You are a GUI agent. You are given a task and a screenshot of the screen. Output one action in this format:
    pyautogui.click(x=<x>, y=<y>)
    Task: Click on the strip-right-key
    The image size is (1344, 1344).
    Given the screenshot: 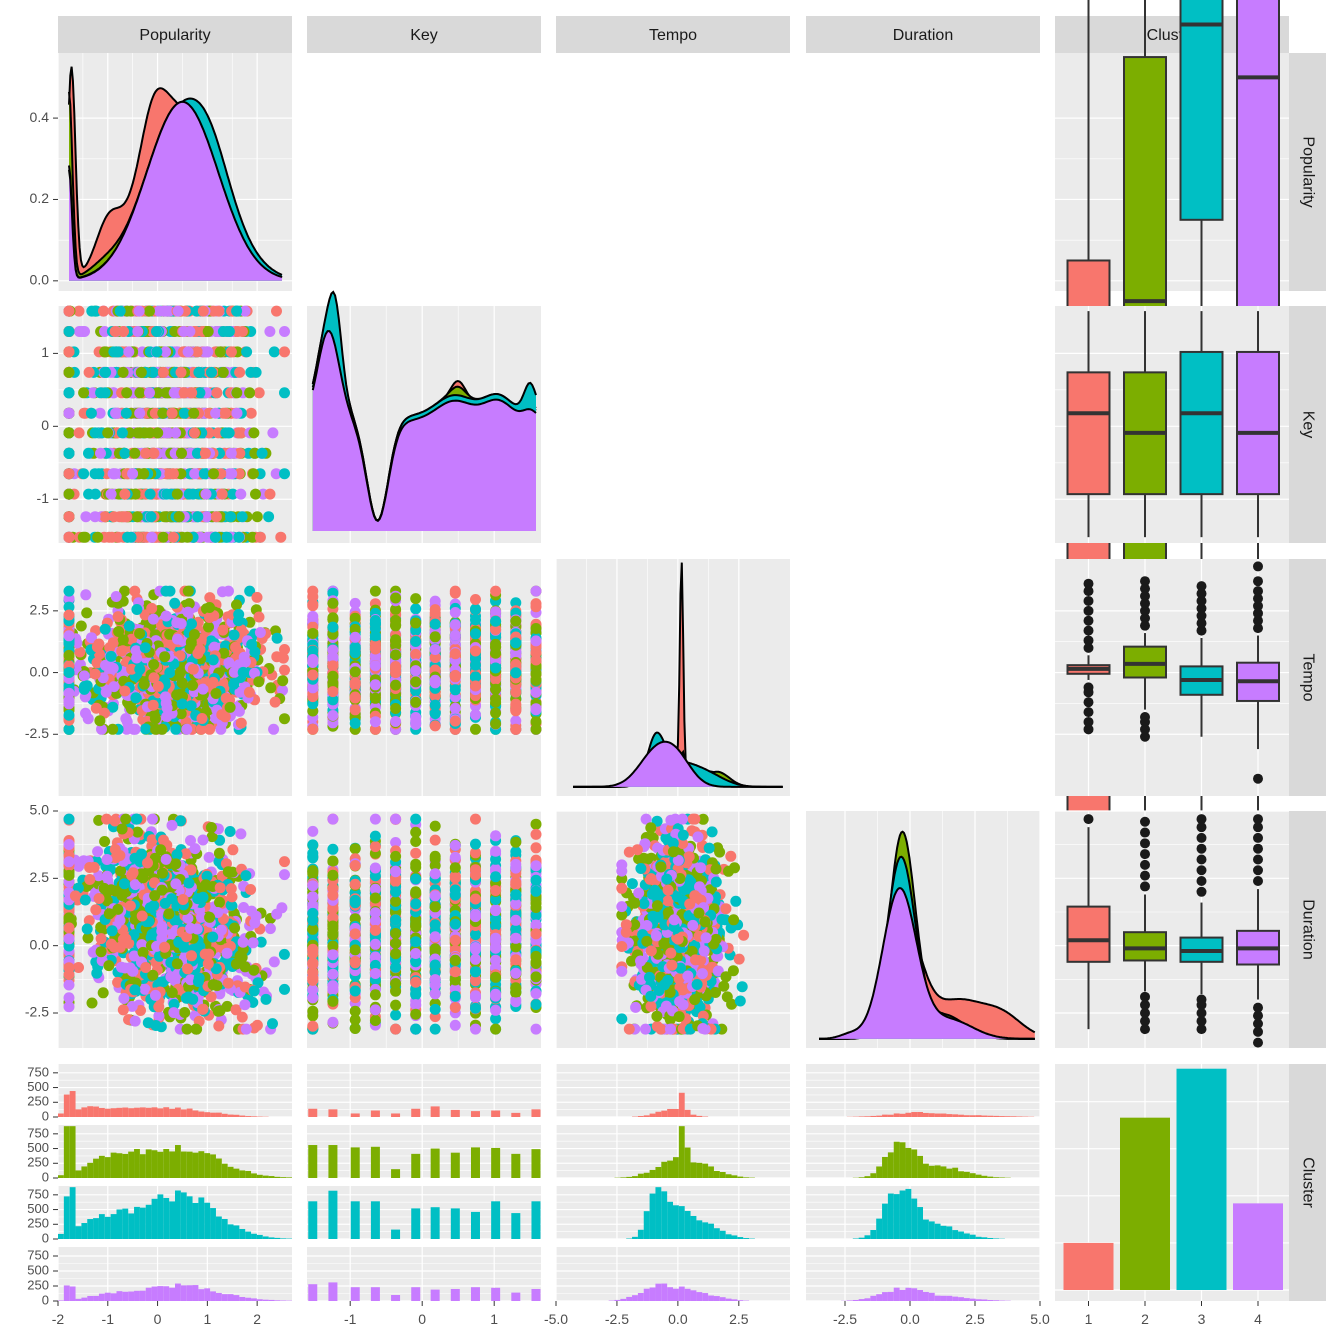 What is the action you would take?
    pyautogui.click(x=1307, y=424)
    